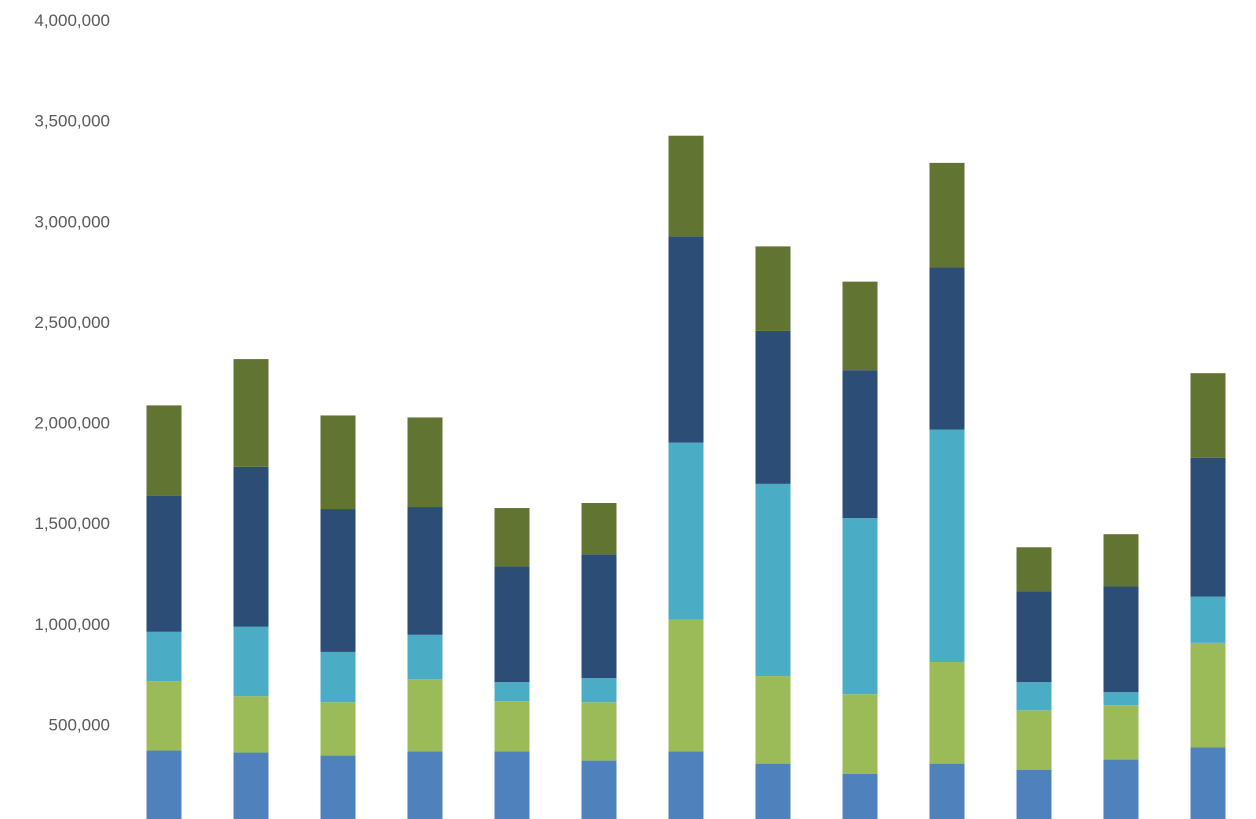  I want to click on y-tick-label: -, so click(107, 817).